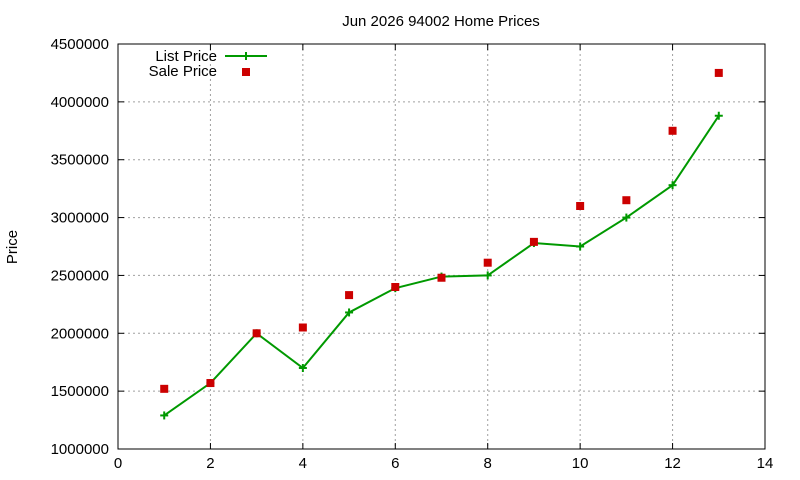 Image resolution: width=800 pixels, height=480 pixels. I want to click on x-tick-label: 10, so click(580, 463).